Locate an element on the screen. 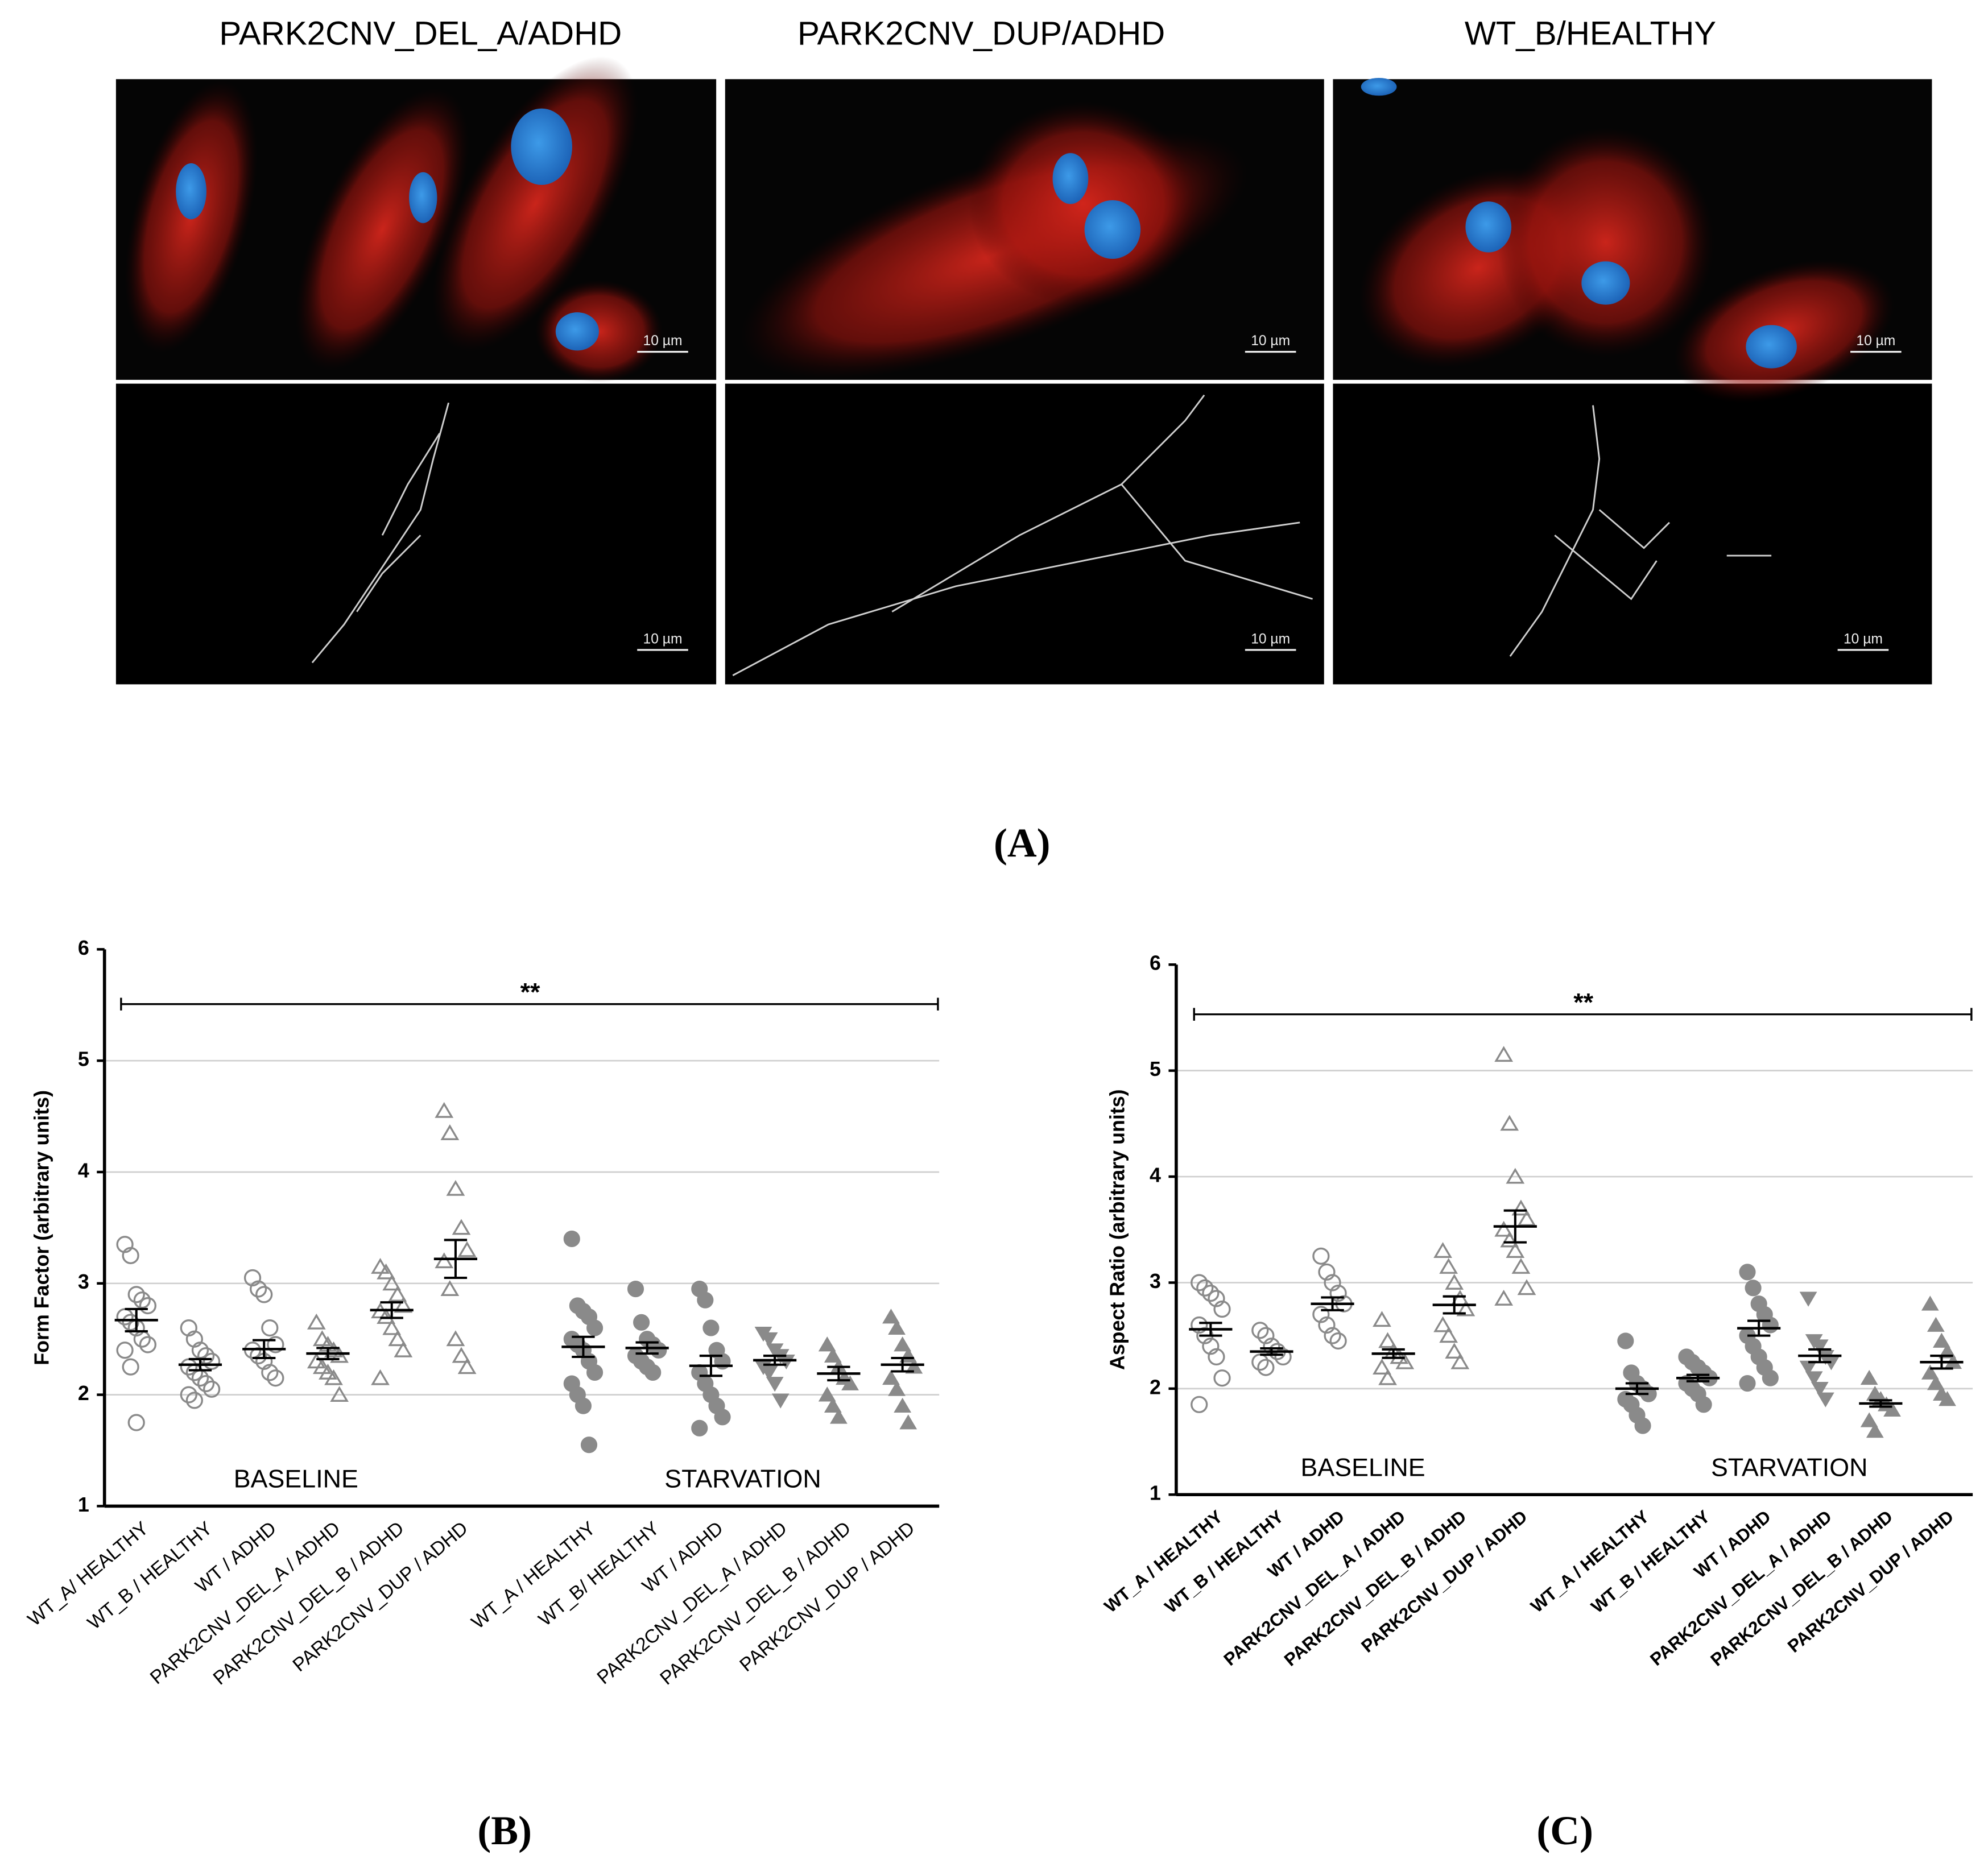 The image size is (1988, 1863). panel-title: PARK2CNV_DUP/ADHD is located at coordinates (981, 33).